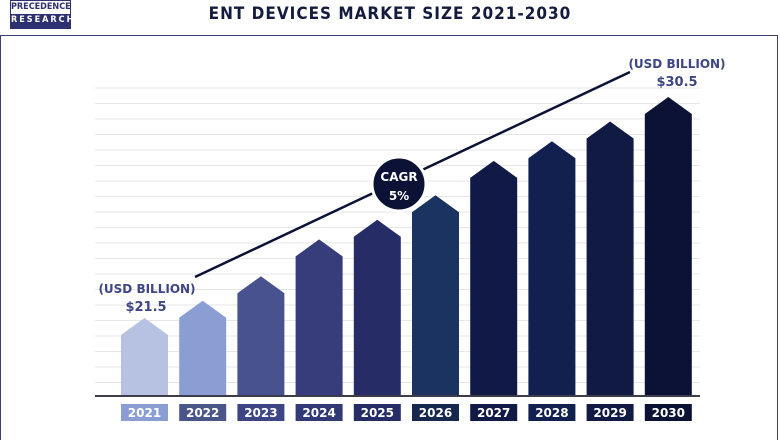 The image size is (780, 440). Describe the element at coordinates (144, 356) in the screenshot. I see `bar-2021` at that location.